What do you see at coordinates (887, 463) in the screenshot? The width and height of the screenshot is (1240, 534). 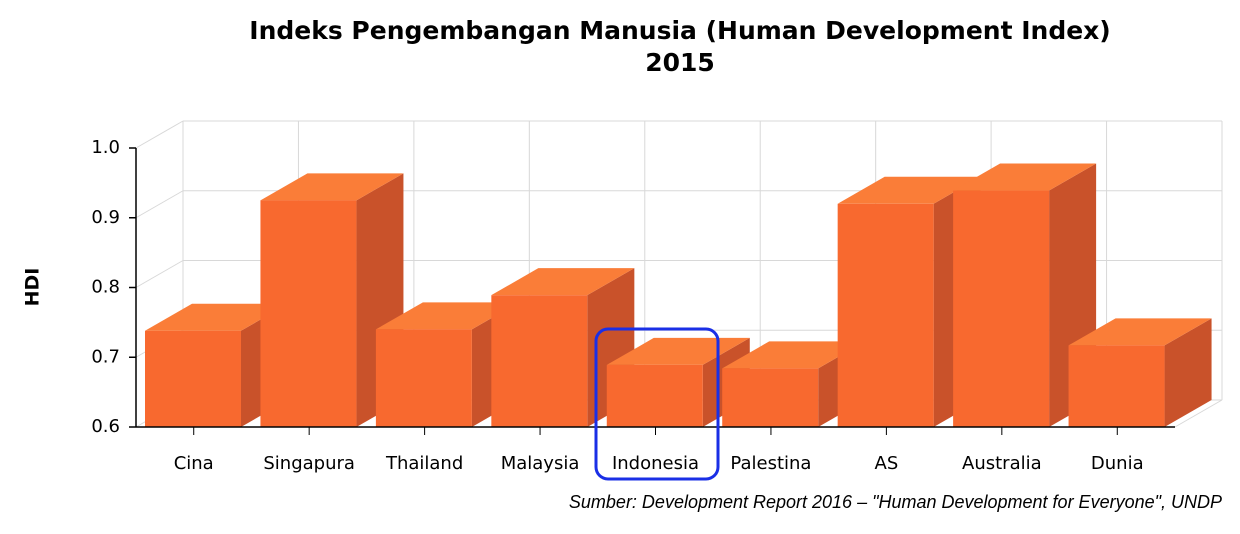 I see `x-tick-label: AS` at bounding box center [887, 463].